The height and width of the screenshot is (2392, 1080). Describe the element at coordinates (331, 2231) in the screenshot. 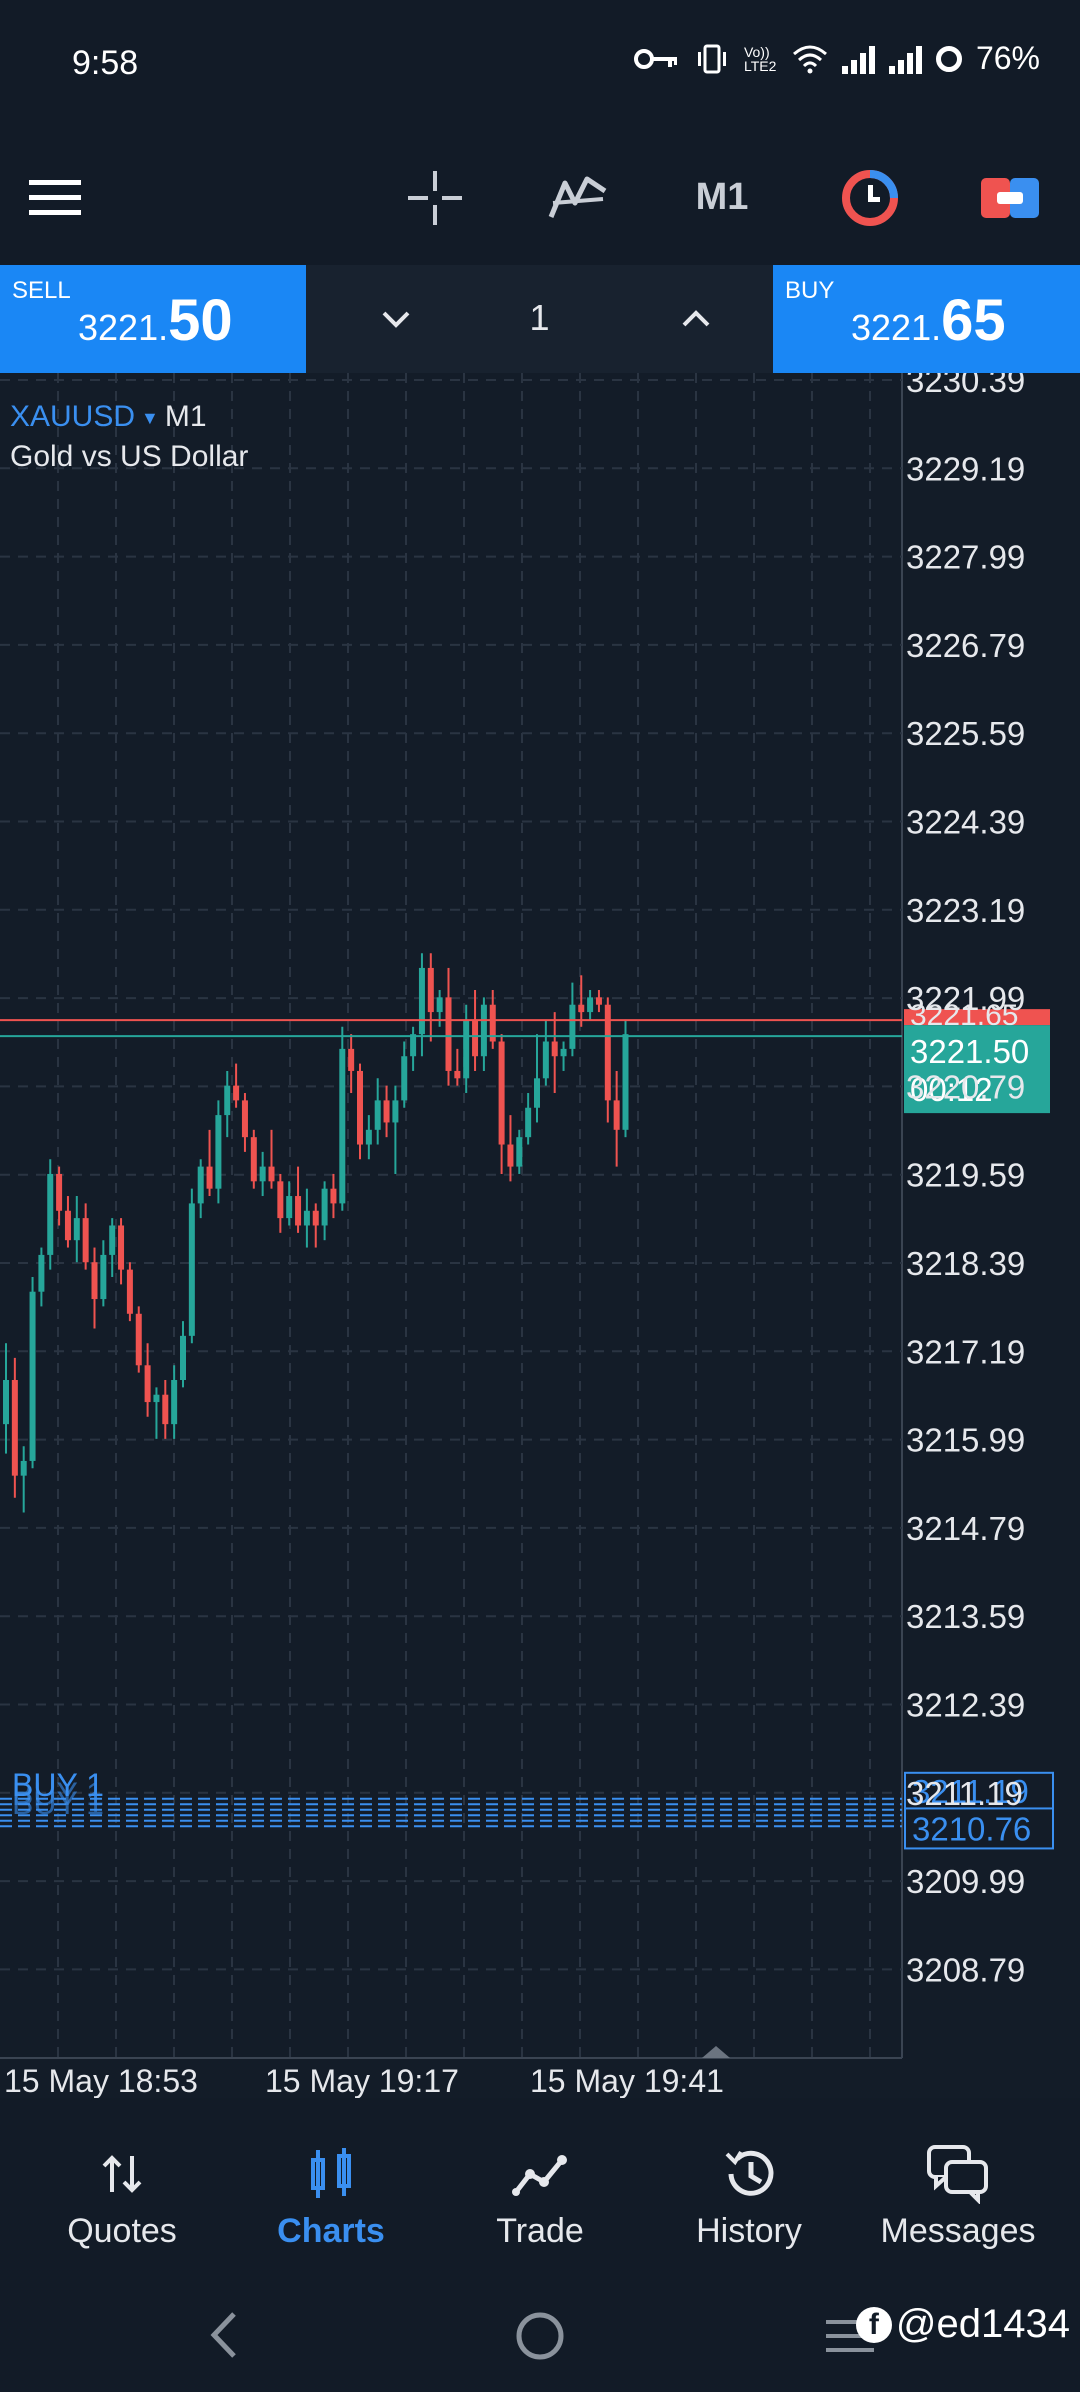

I see `tab-charts-label: Charts` at that location.